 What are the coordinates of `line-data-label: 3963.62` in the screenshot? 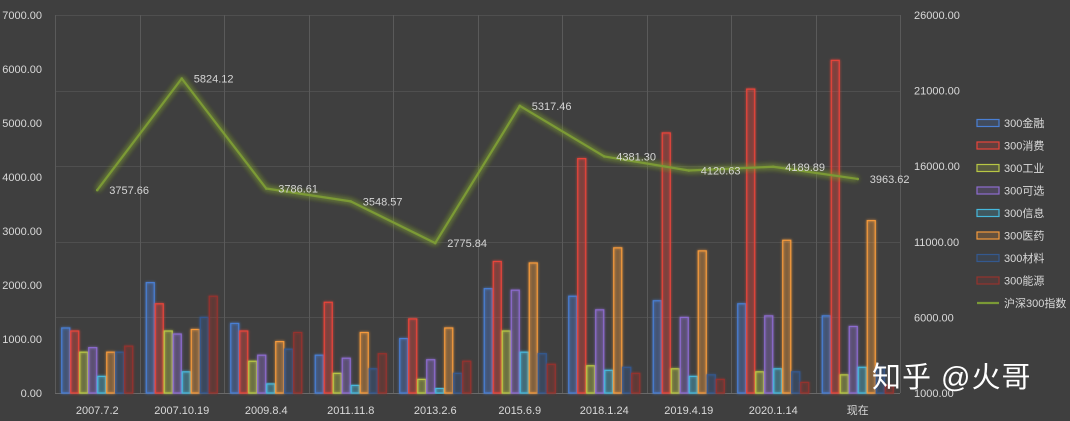 It's located at (890, 180).